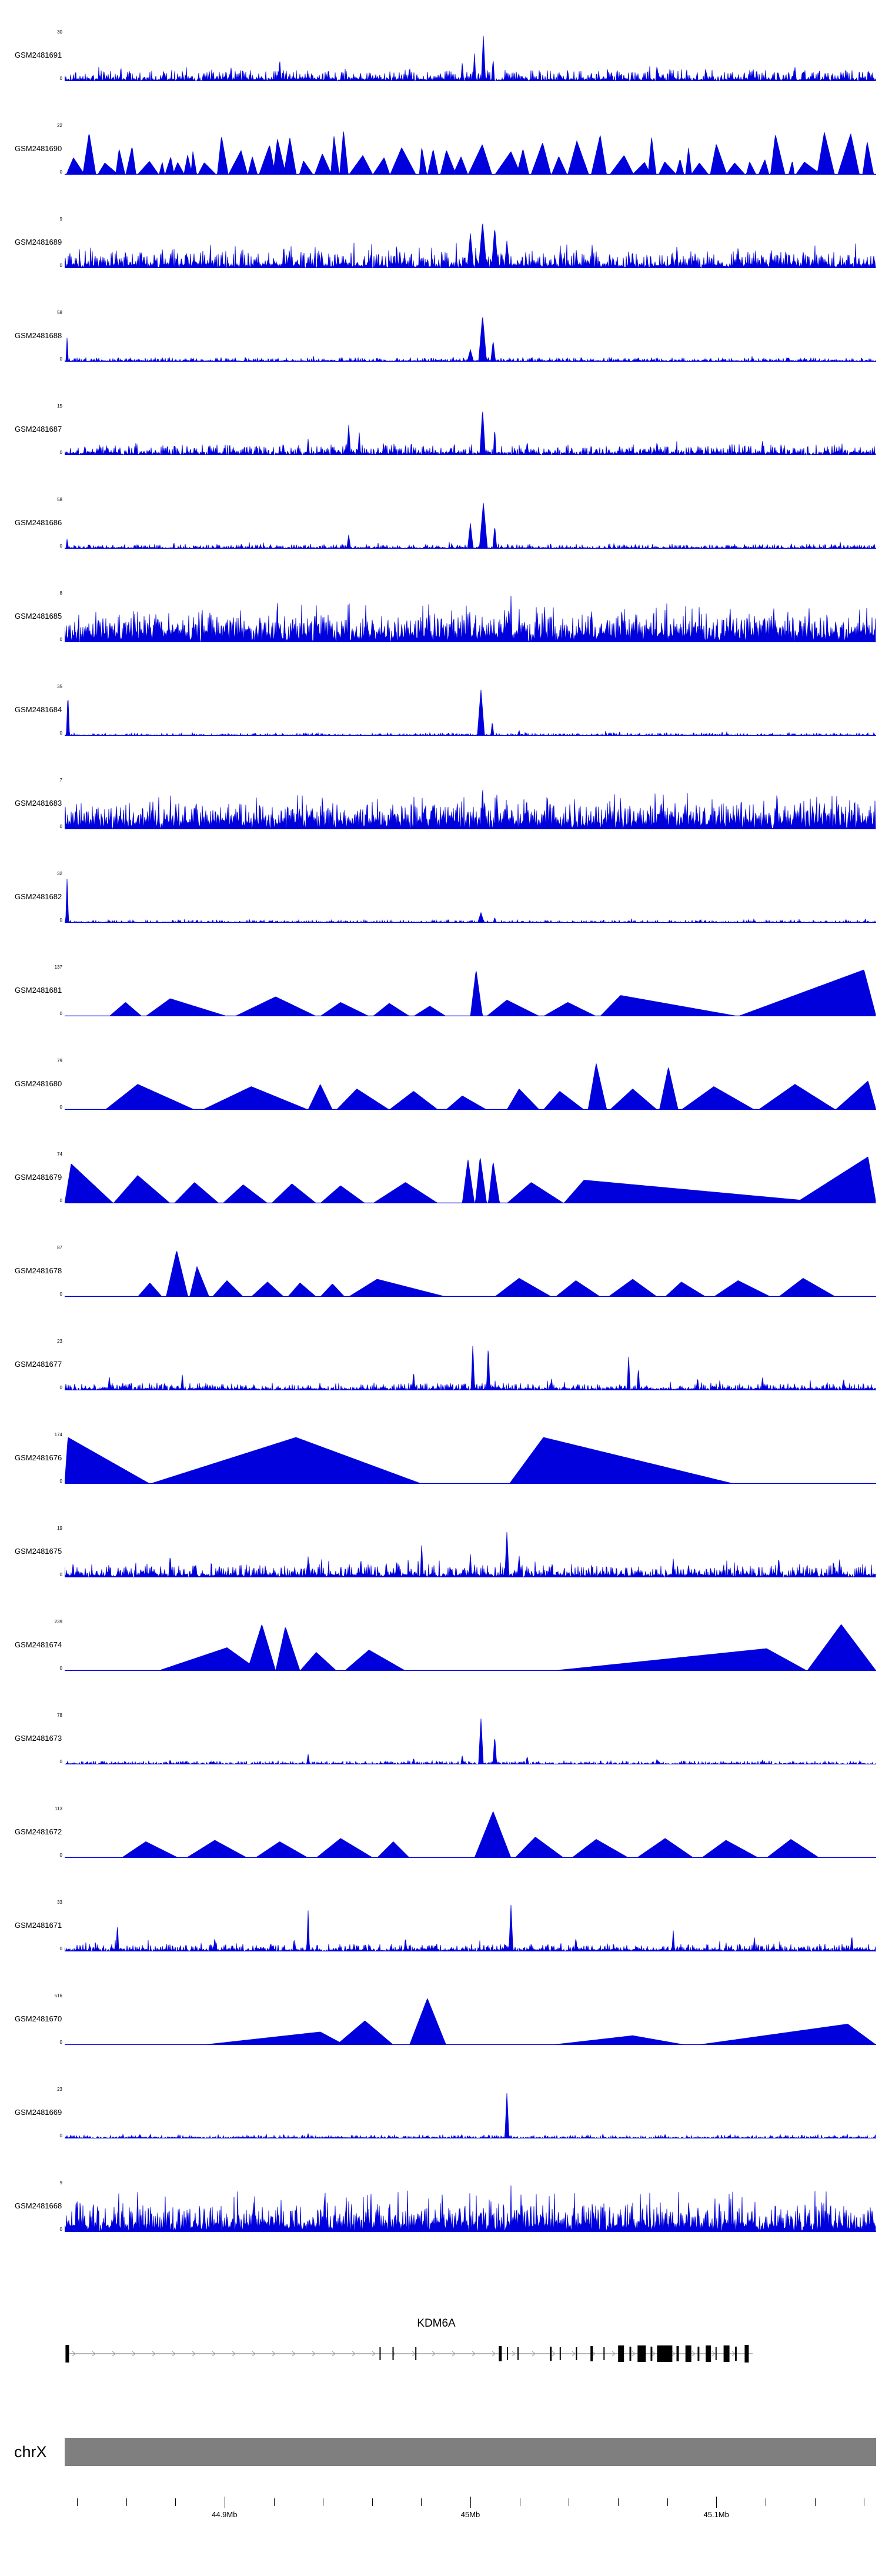 The width and height of the screenshot is (882, 2576). What do you see at coordinates (38, 1925) in the screenshot?
I see `track-label: GSM2481671` at bounding box center [38, 1925].